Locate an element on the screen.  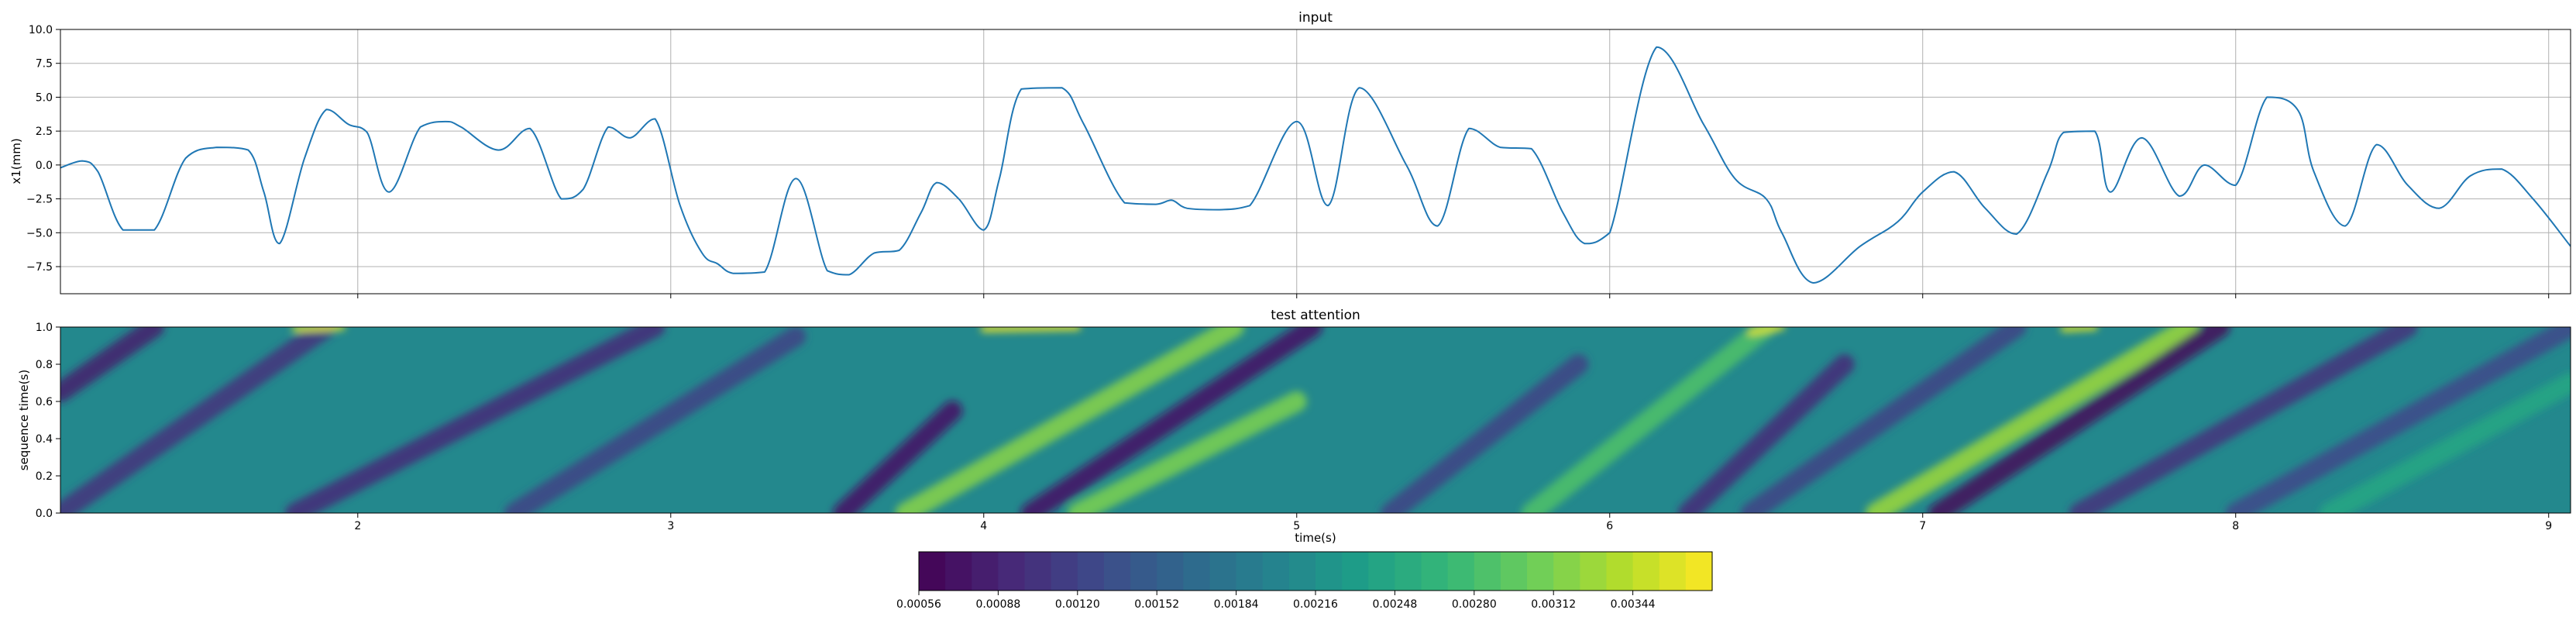
input-y-tick-label: 10.0 is located at coordinates (41, 30).